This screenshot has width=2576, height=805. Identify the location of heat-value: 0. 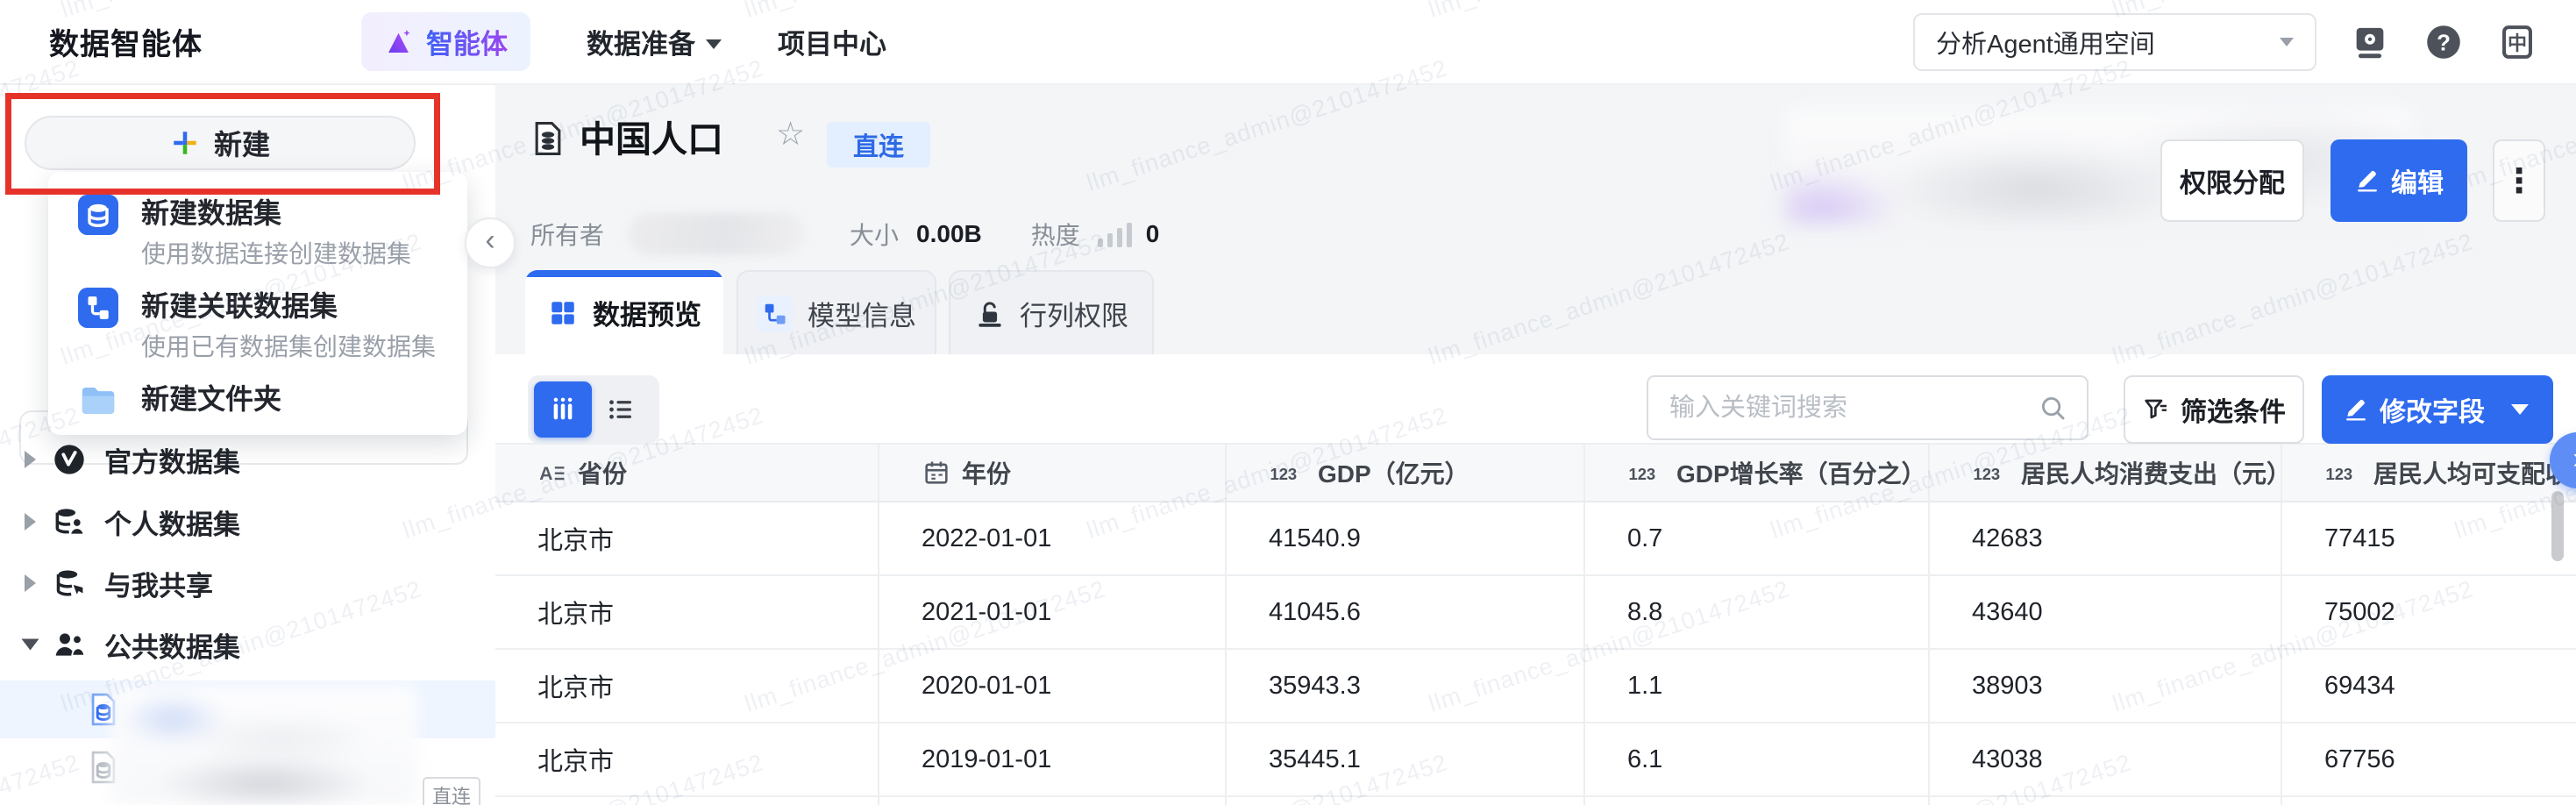
(1152, 234).